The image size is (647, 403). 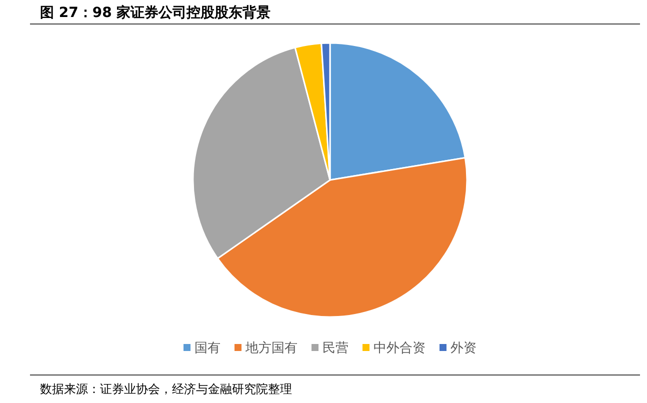 I want to click on legend-label: 外资, so click(x=463, y=348).